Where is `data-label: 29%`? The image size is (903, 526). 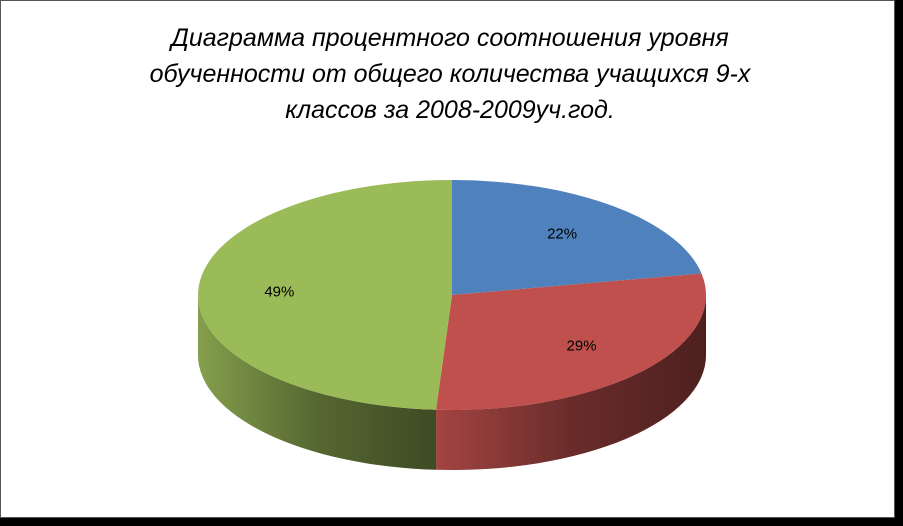 data-label: 29% is located at coordinates (582, 346).